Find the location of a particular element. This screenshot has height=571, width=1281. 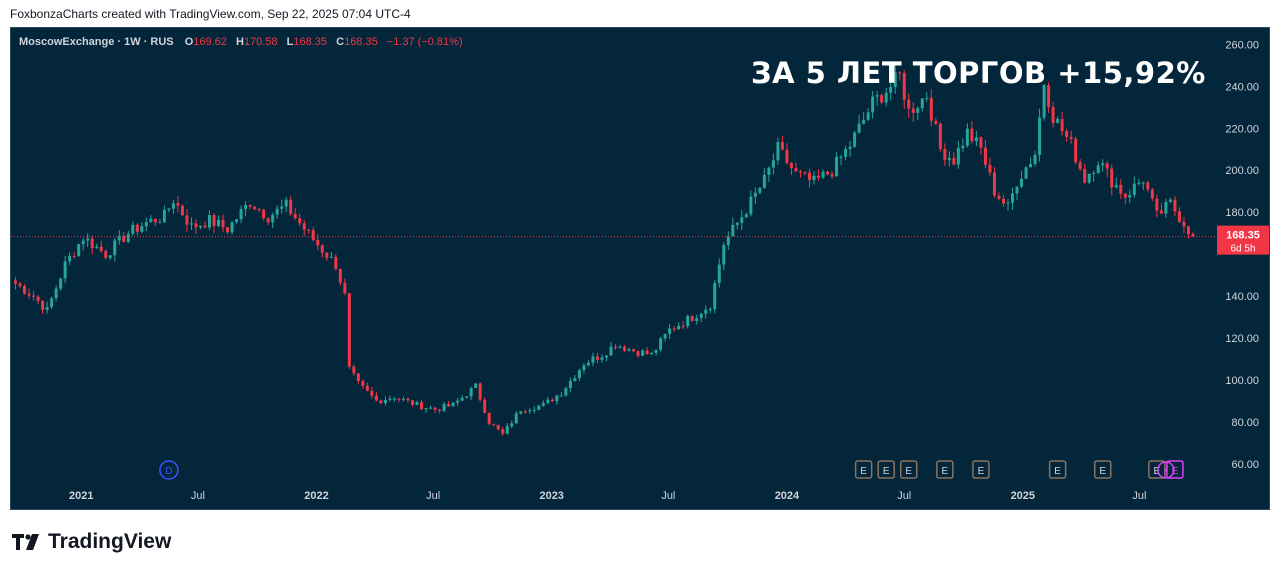

x-tick-label: 2025 is located at coordinates (1023, 496).